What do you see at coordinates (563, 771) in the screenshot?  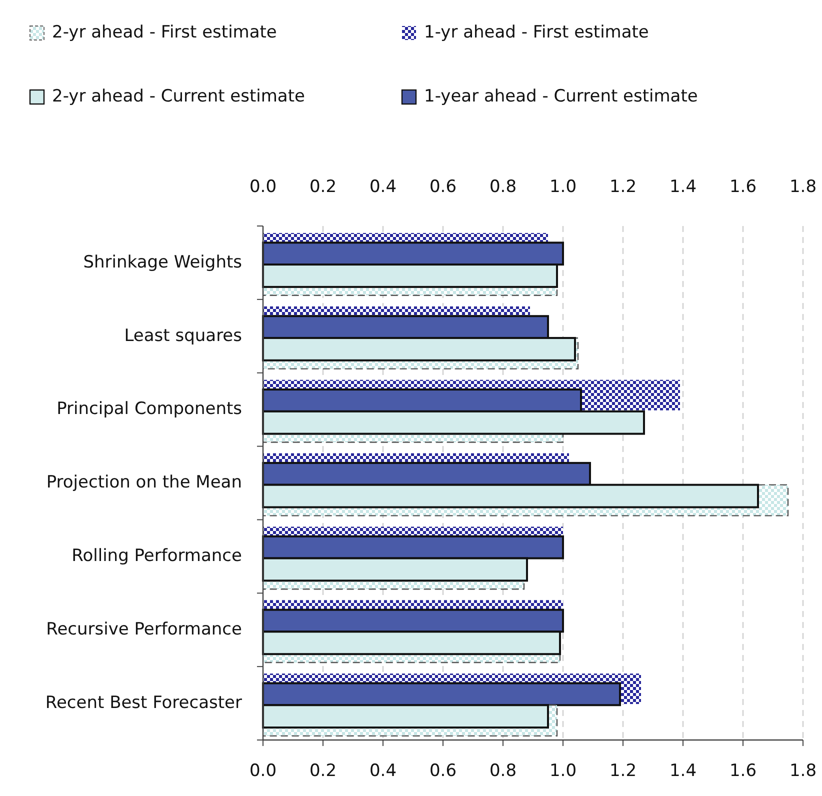 I see `x-tick-label: 1.0` at bounding box center [563, 771].